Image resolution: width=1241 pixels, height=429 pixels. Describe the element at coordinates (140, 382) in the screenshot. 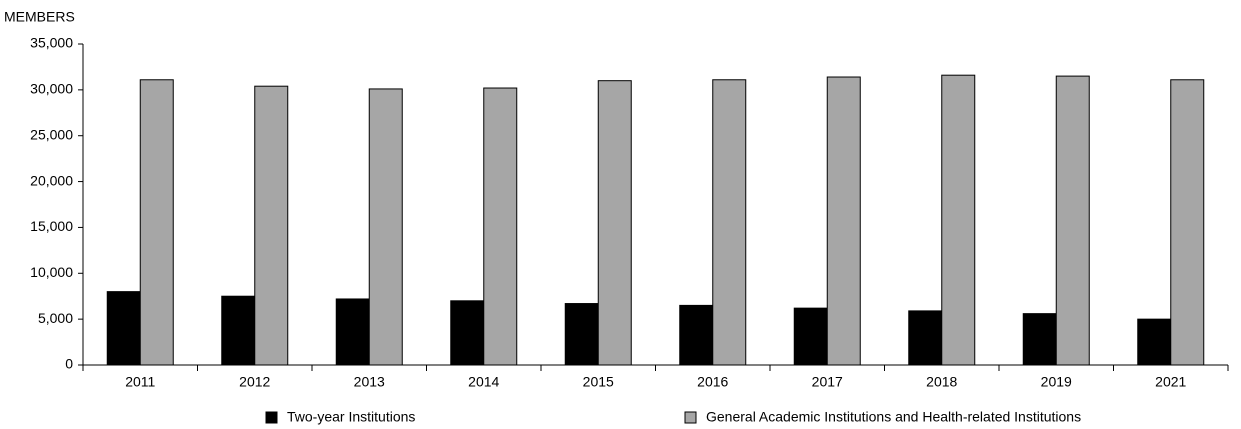

I see `x-tick-label: 2011` at that location.